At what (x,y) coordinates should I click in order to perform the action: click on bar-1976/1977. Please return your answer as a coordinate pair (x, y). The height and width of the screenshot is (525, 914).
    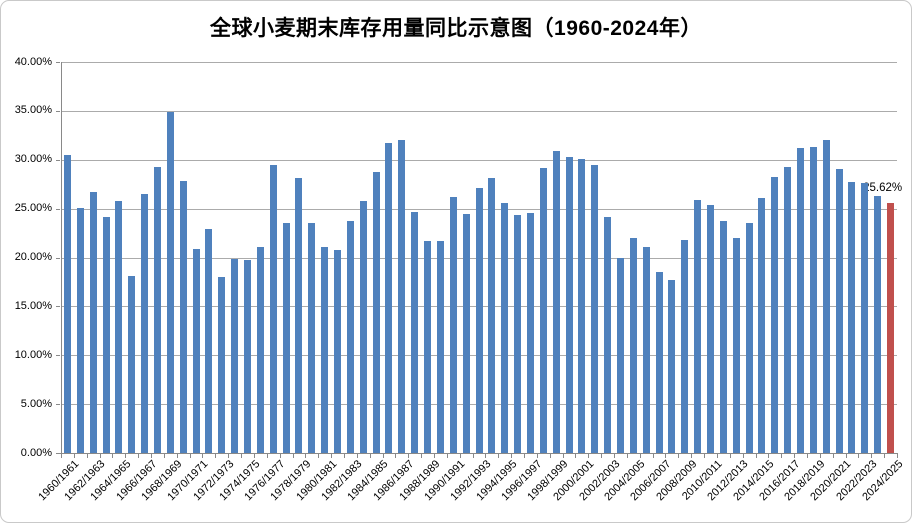
    Looking at the image, I should click on (273, 308).